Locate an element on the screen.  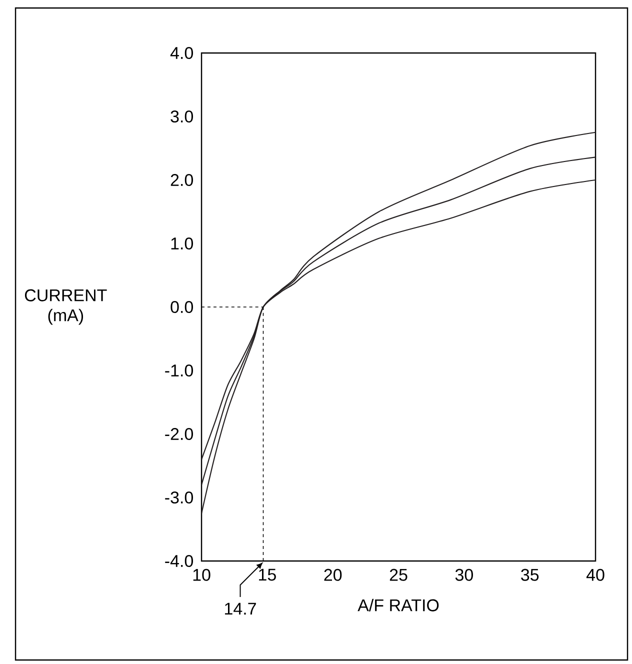
y-axis-title: CURRENT (mA) is located at coordinates (66, 307).